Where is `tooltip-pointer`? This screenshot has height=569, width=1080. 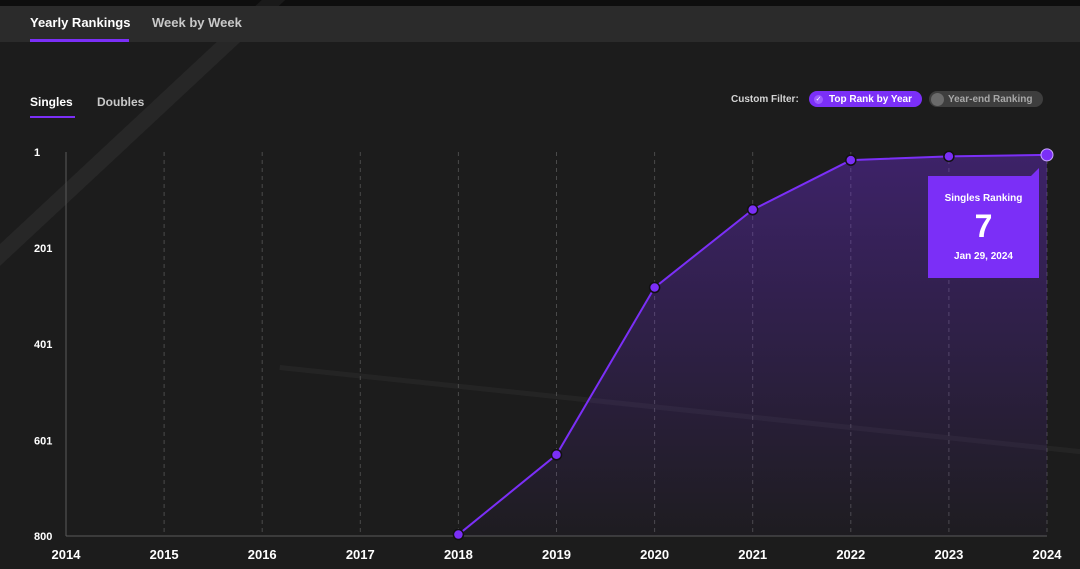 tooltip-pointer is located at coordinates (1035, 172).